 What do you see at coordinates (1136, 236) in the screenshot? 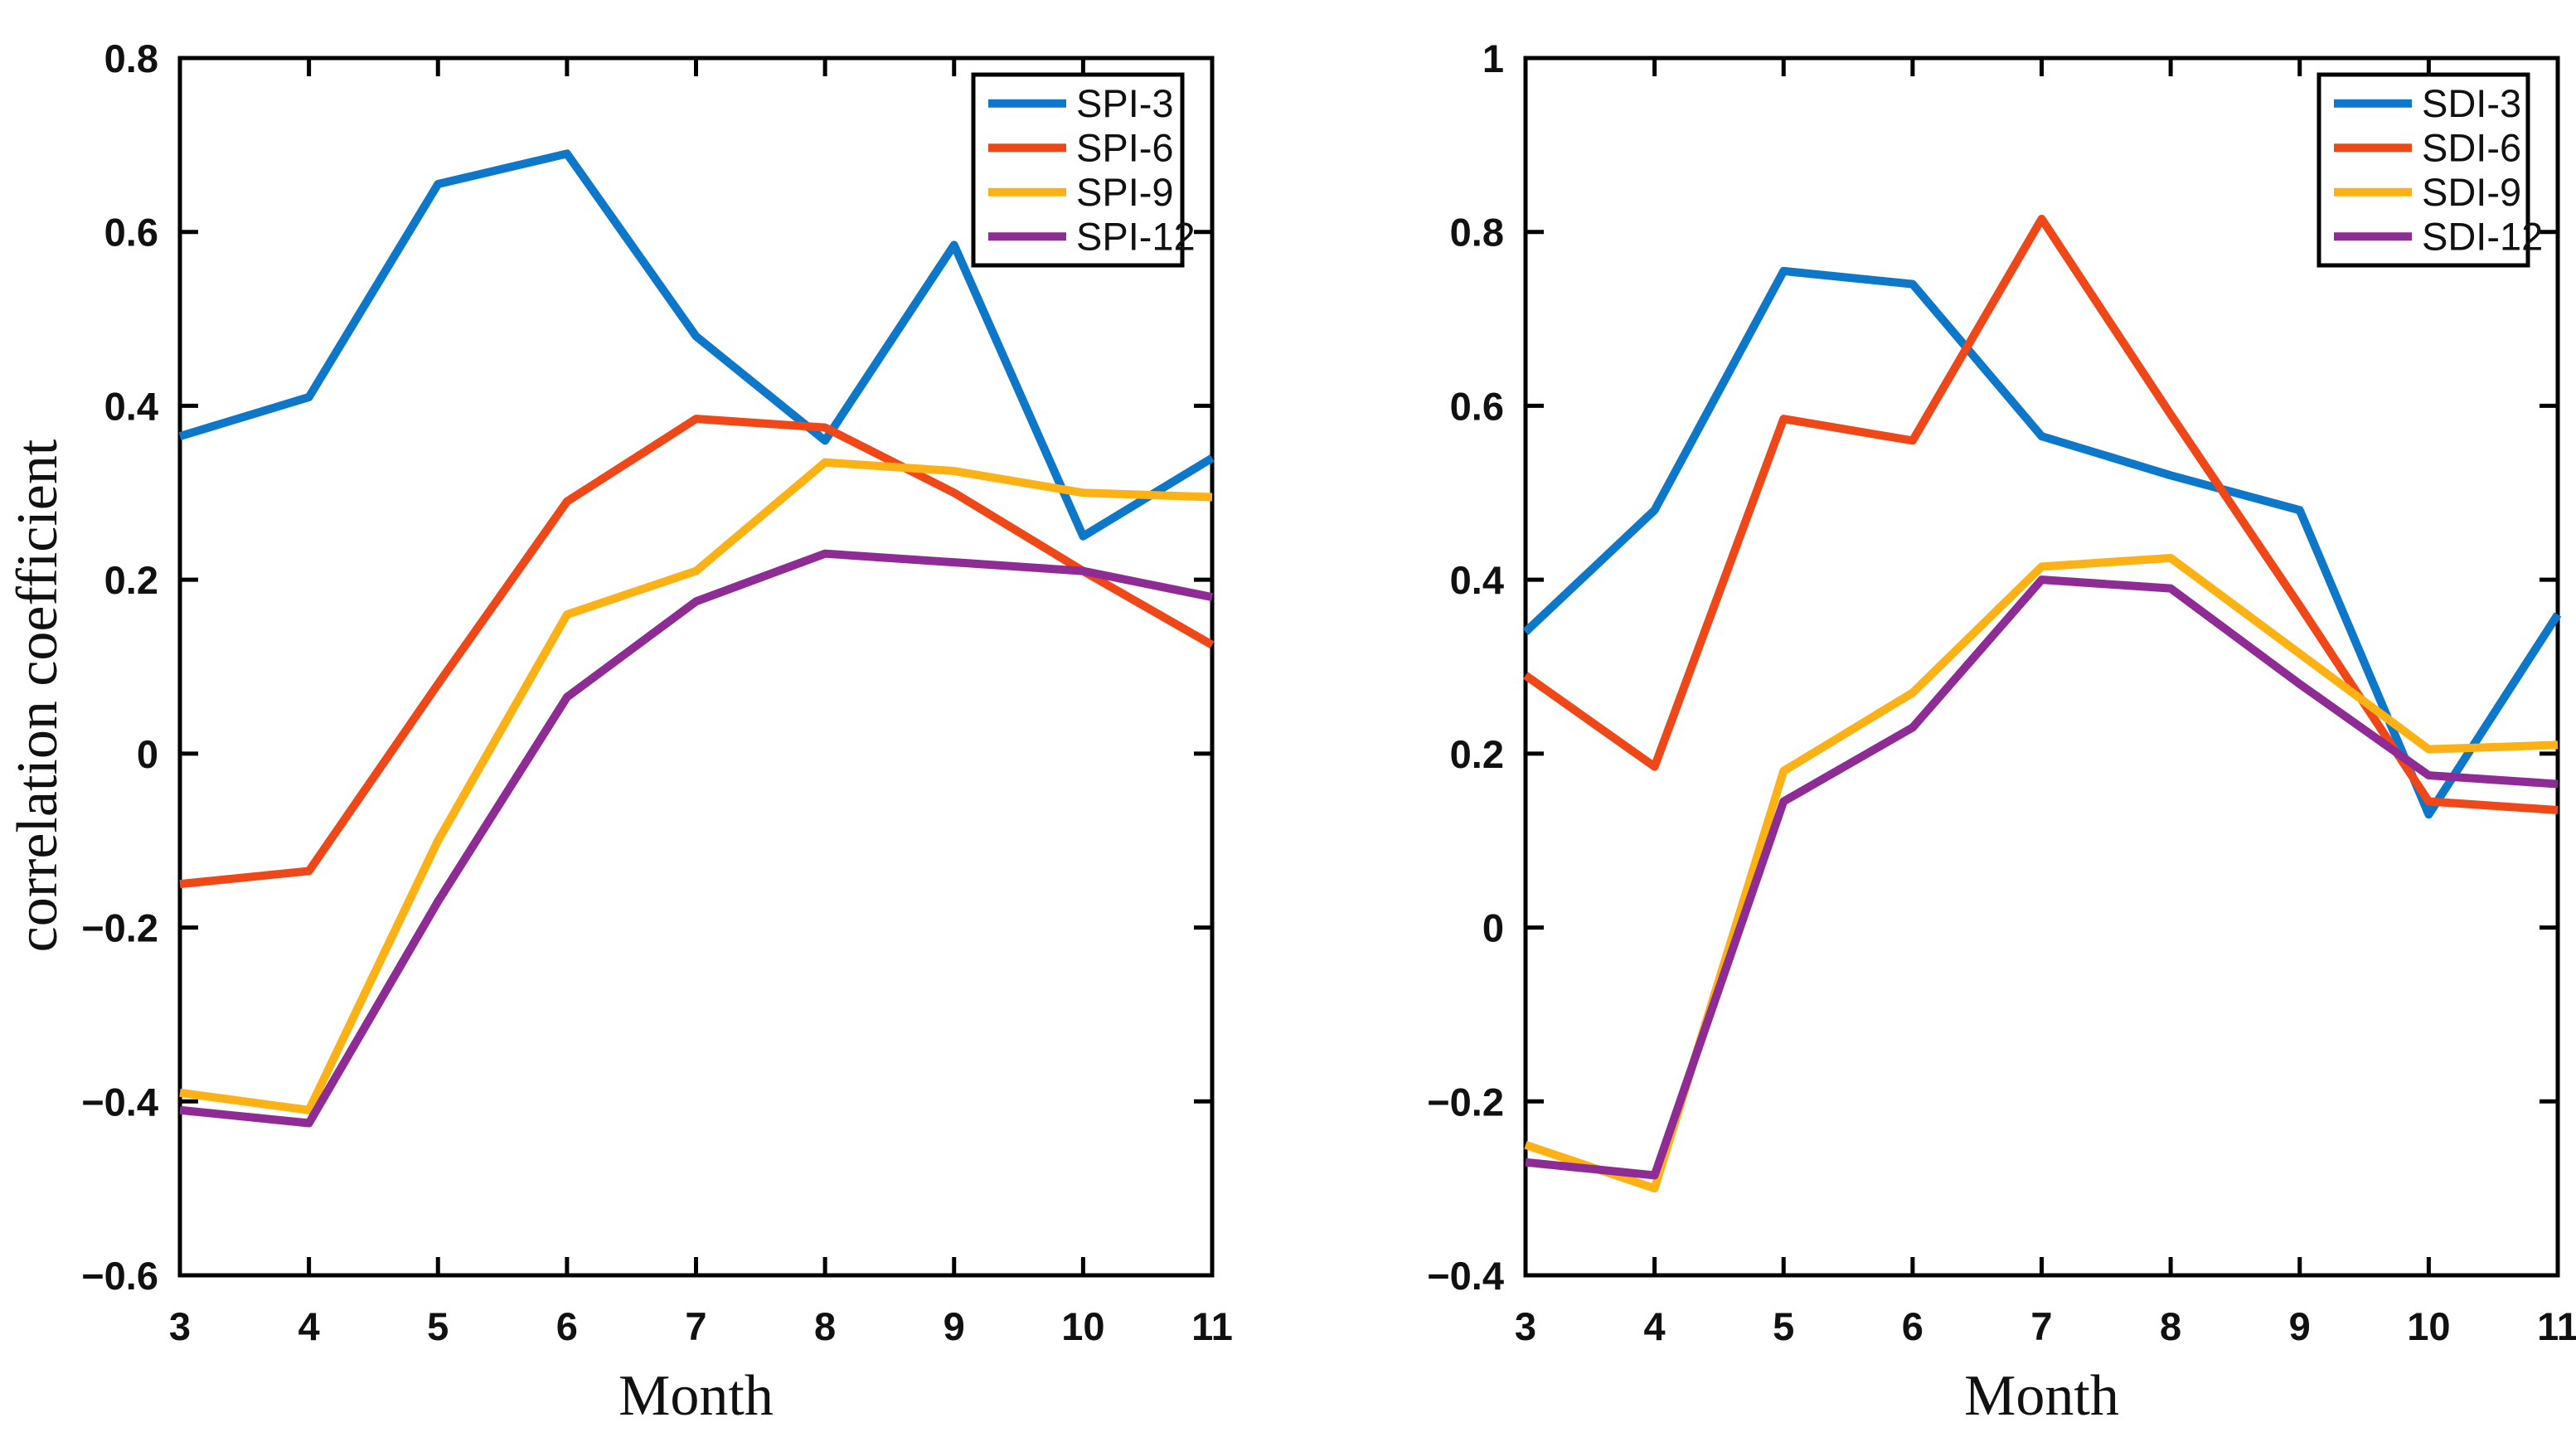
I see `legend-label-SPI-12: SPI-12` at bounding box center [1136, 236].